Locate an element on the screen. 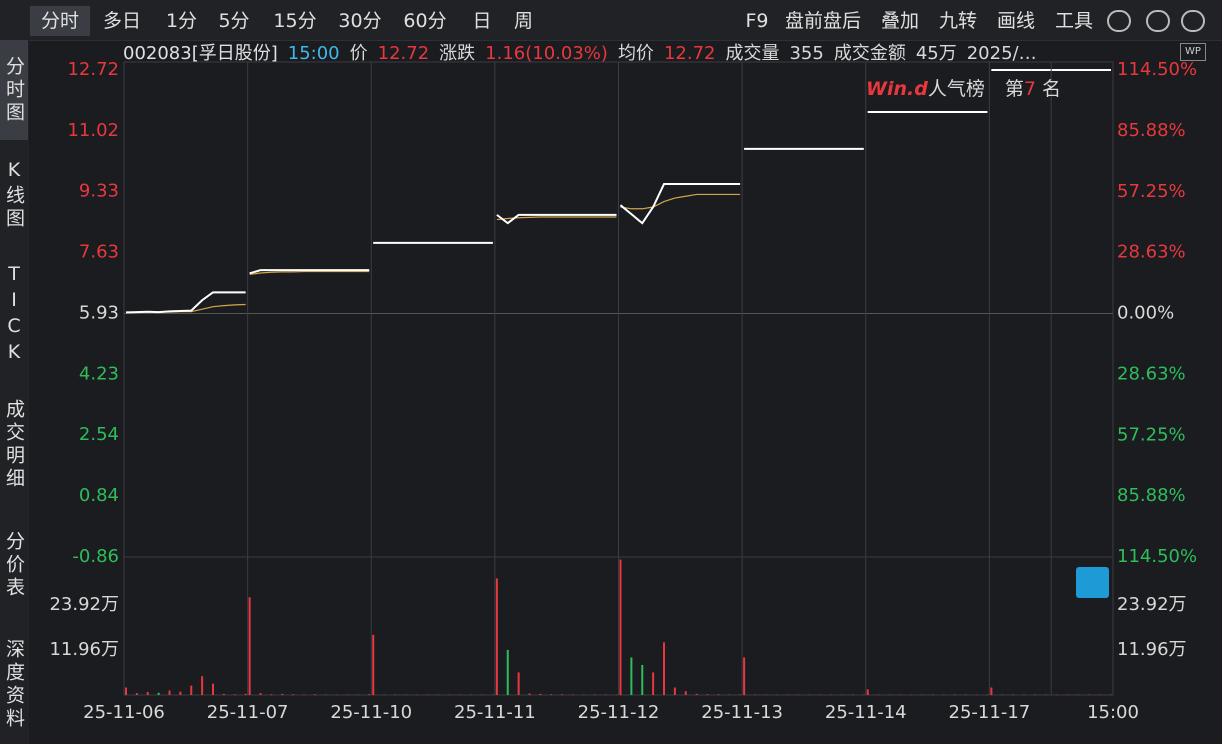 The image size is (1222, 744). toolbar-tab: 1分 is located at coordinates (181, 21).